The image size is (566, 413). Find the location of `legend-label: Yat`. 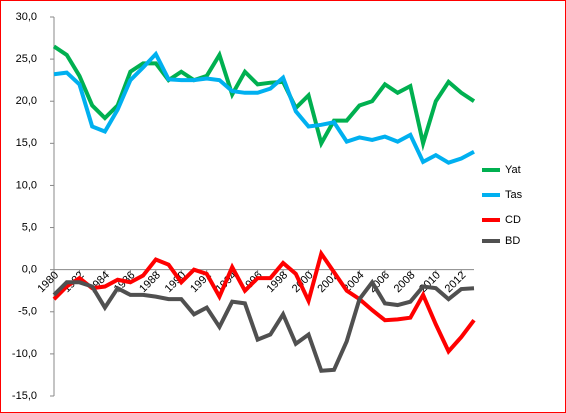

legend-label: Yat is located at coordinates (513, 170).